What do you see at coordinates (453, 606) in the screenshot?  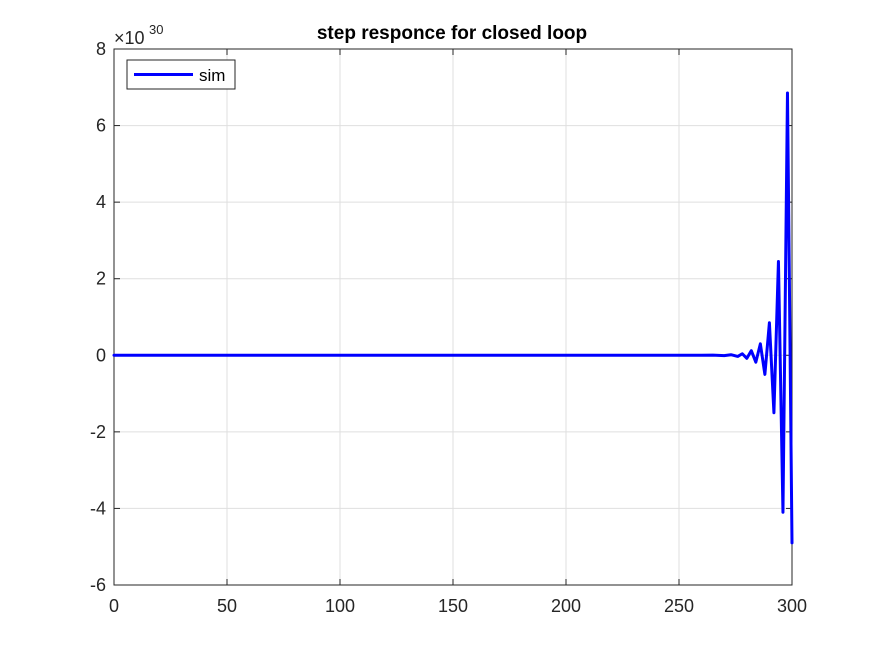 I see `x-tick-label: 150` at bounding box center [453, 606].